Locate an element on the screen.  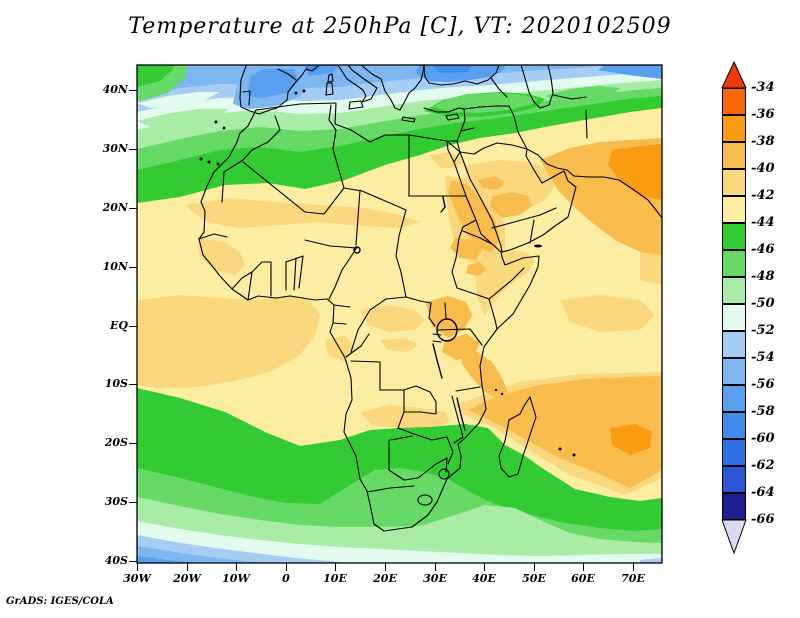
colorbar-arrow-down is located at coordinates (734, 537).